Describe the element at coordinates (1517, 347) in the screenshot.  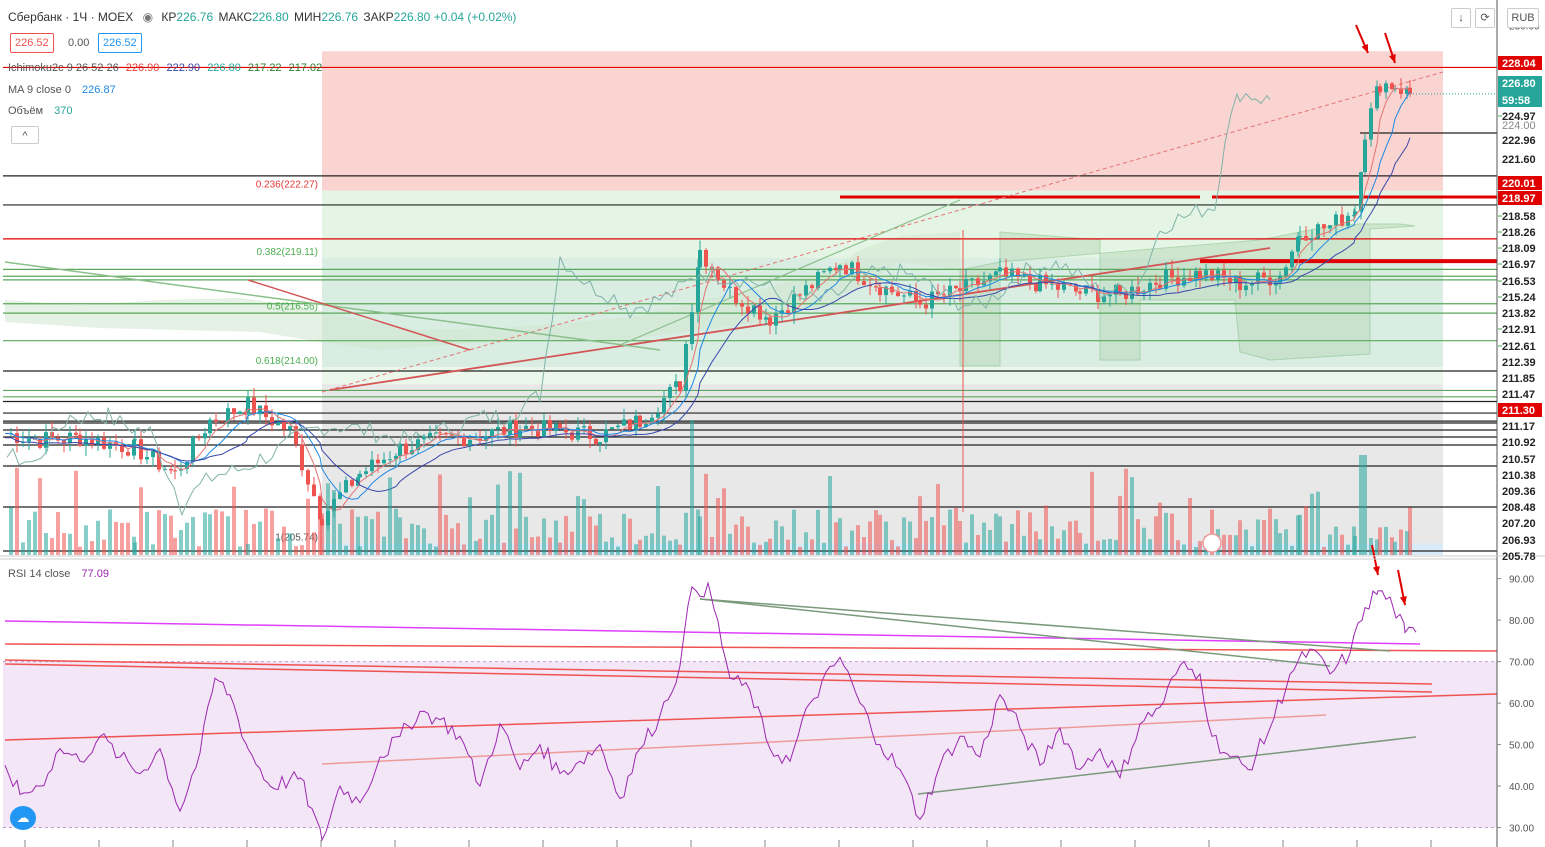
I see `price-label-212.61: 212.61` at that location.